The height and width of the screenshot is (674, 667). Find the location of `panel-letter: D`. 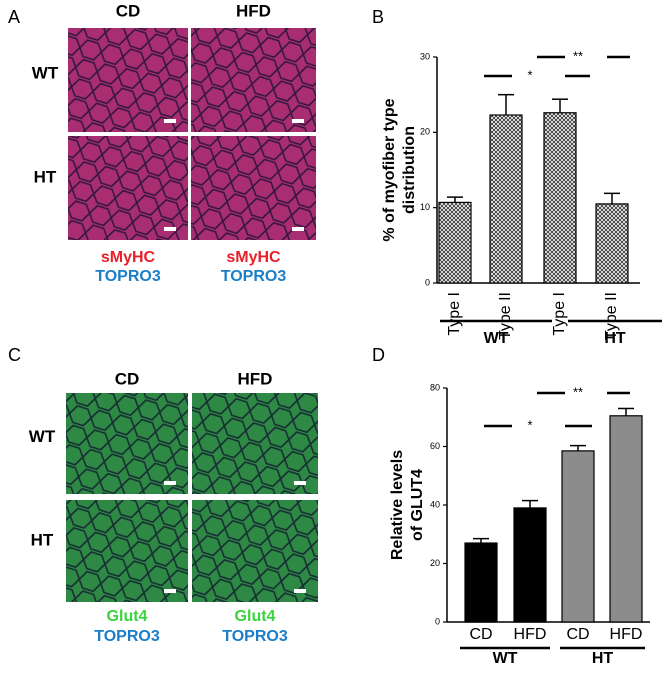

panel-letter: D is located at coordinates (378, 355).